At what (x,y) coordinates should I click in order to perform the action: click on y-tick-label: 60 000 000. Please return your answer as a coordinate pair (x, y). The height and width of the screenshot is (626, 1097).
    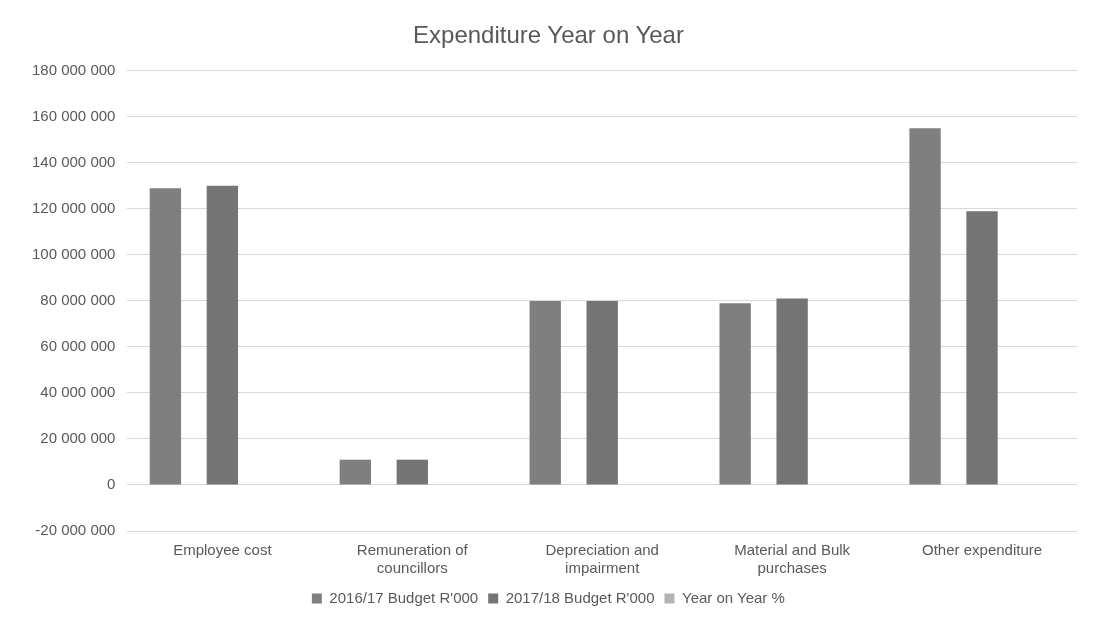
    Looking at the image, I should click on (78, 346).